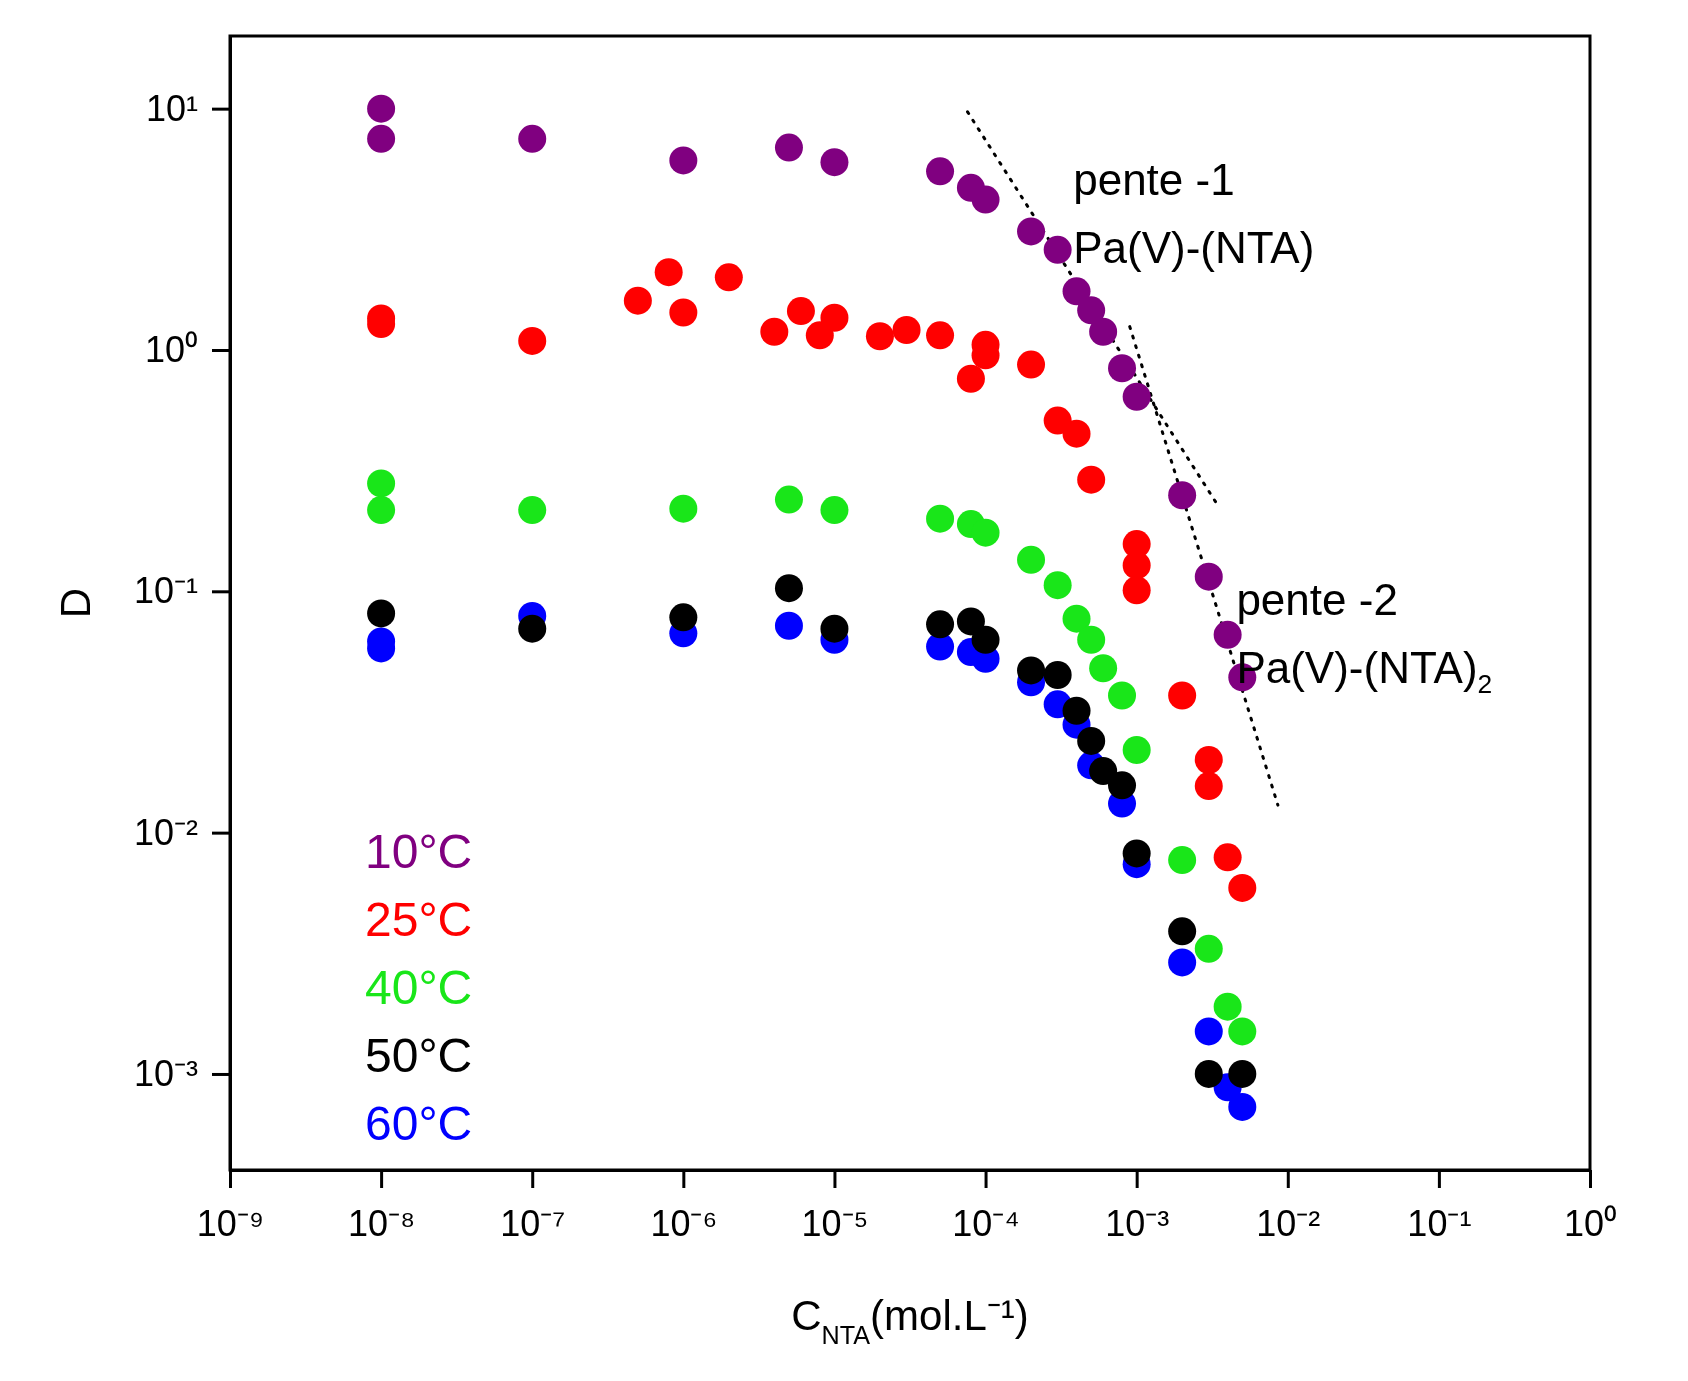  Describe the element at coordinates (533, 1223) in the screenshot. I see `x-tick-label: 10⁻⁷` at that location.